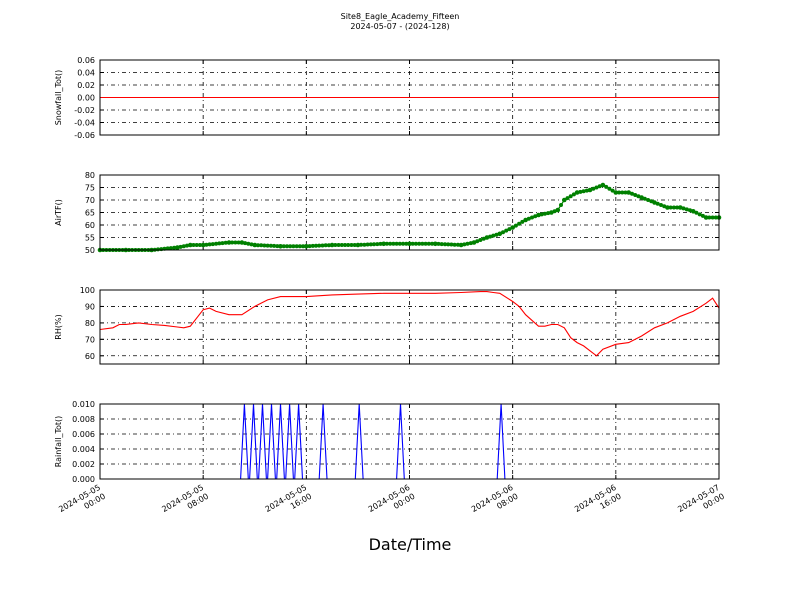 The width and height of the screenshot is (800, 604). Describe the element at coordinates (83, 479) in the screenshot. I see `y-tick-label: 0.000` at that location.